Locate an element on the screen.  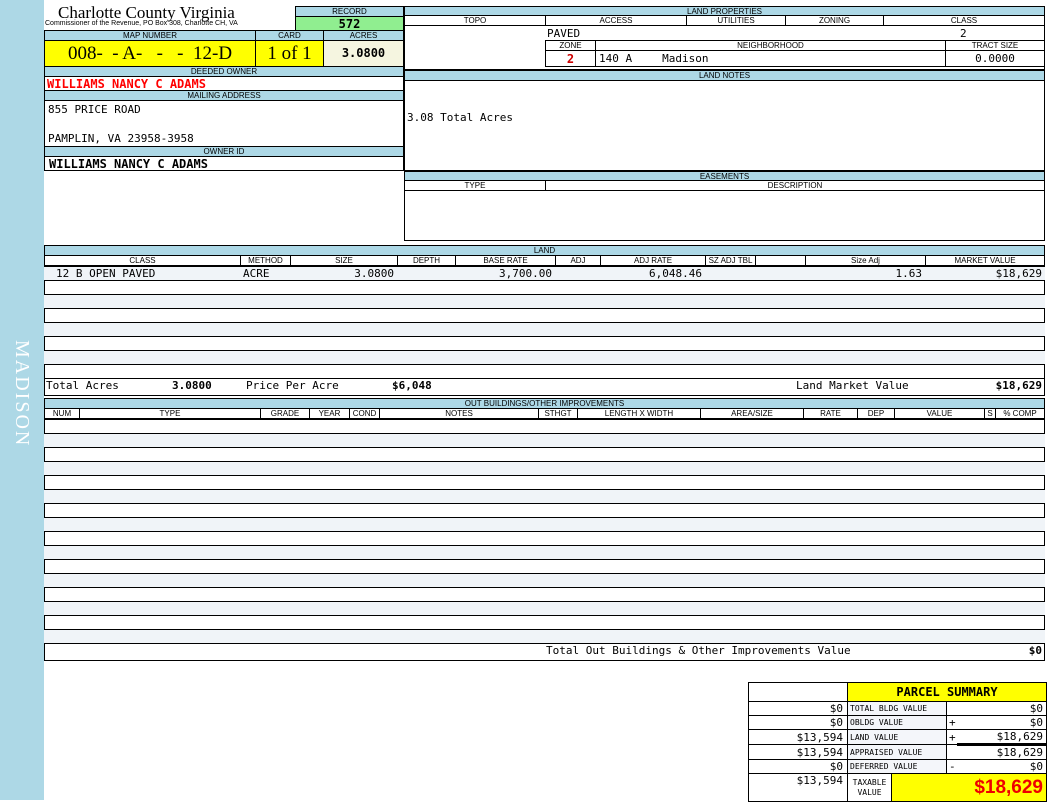
land-col-header: BASE RATE is located at coordinates (505, 260).